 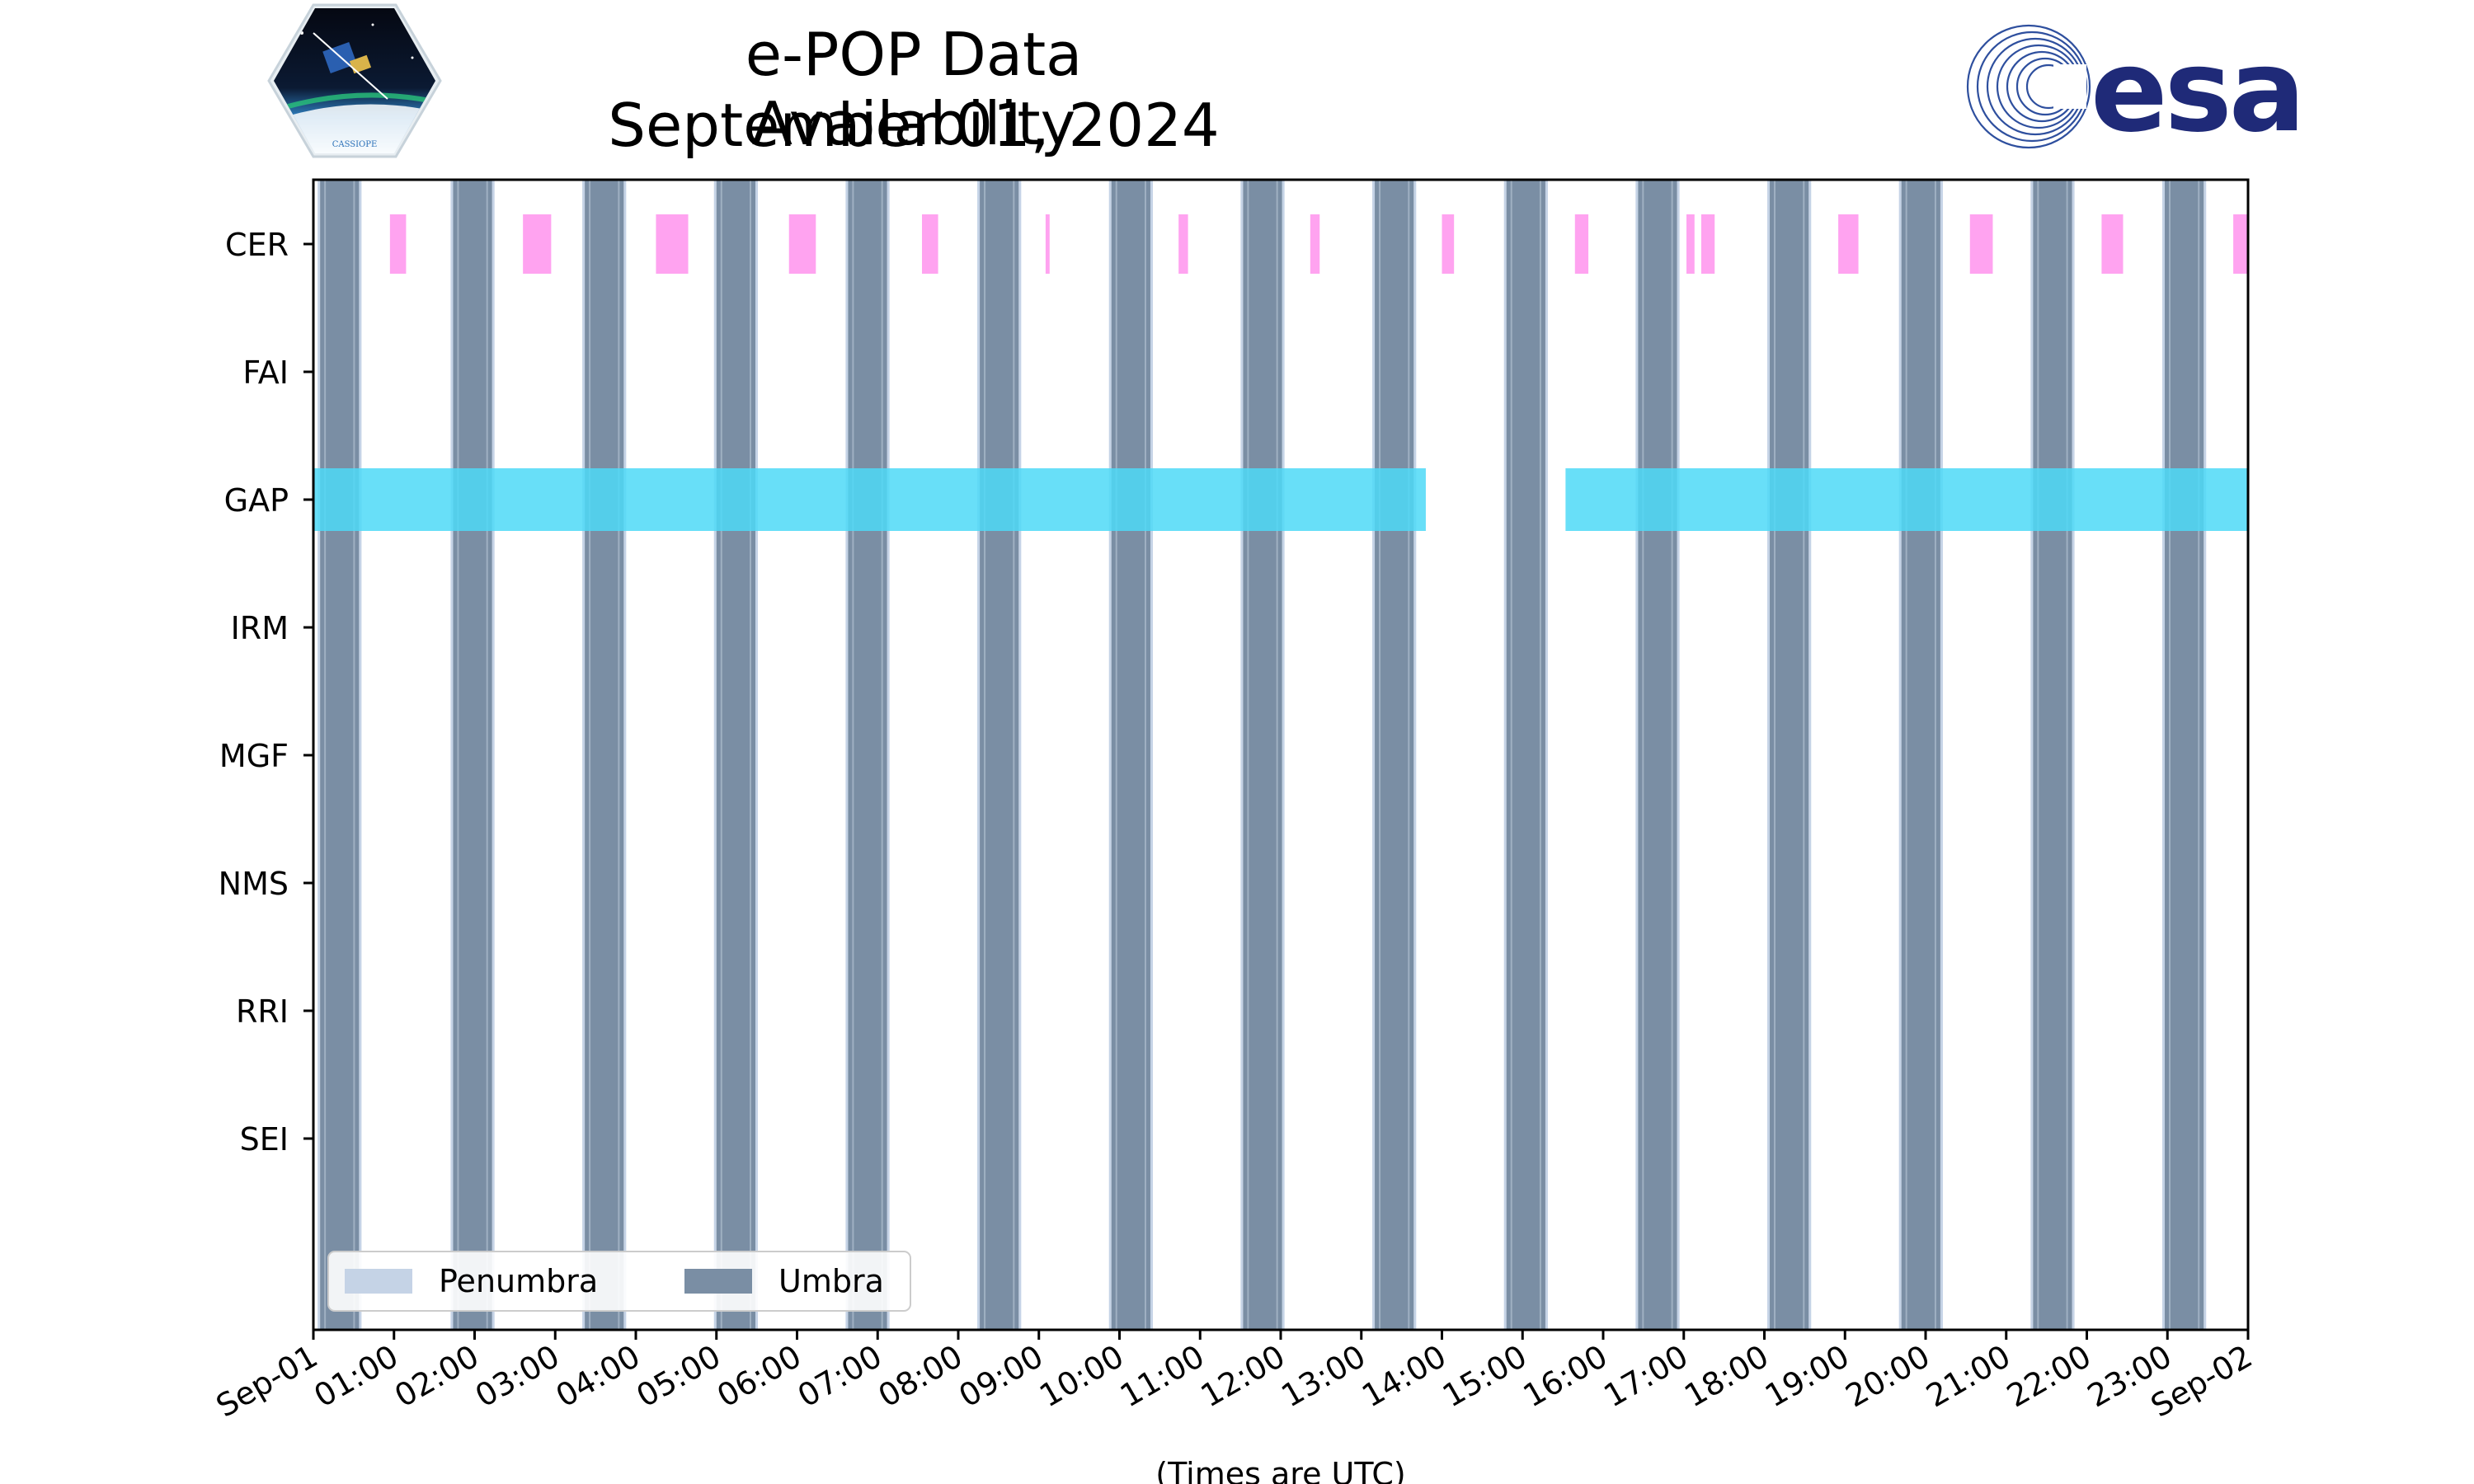 What do you see at coordinates (1941, 755) in the screenshot?
I see `penumbra-band-12-end` at bounding box center [1941, 755].